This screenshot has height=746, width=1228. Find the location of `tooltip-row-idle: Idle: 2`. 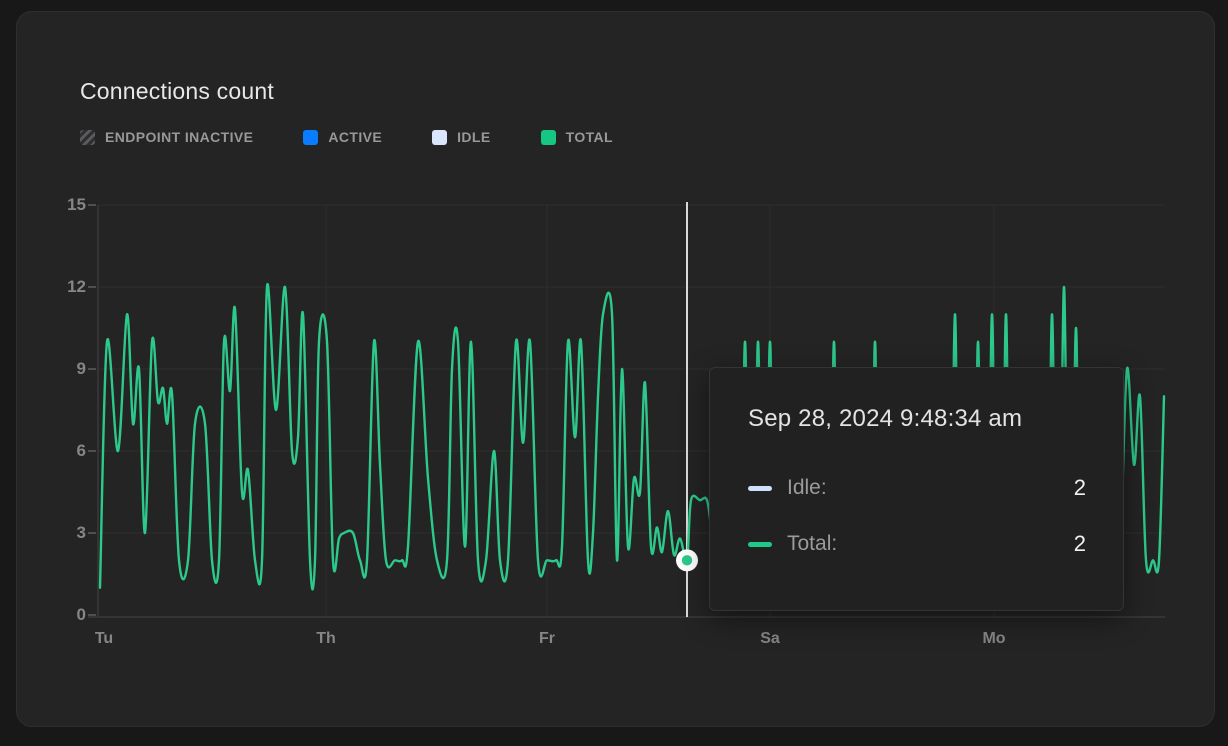

tooltip-row-idle: Idle: 2 is located at coordinates (917, 488).